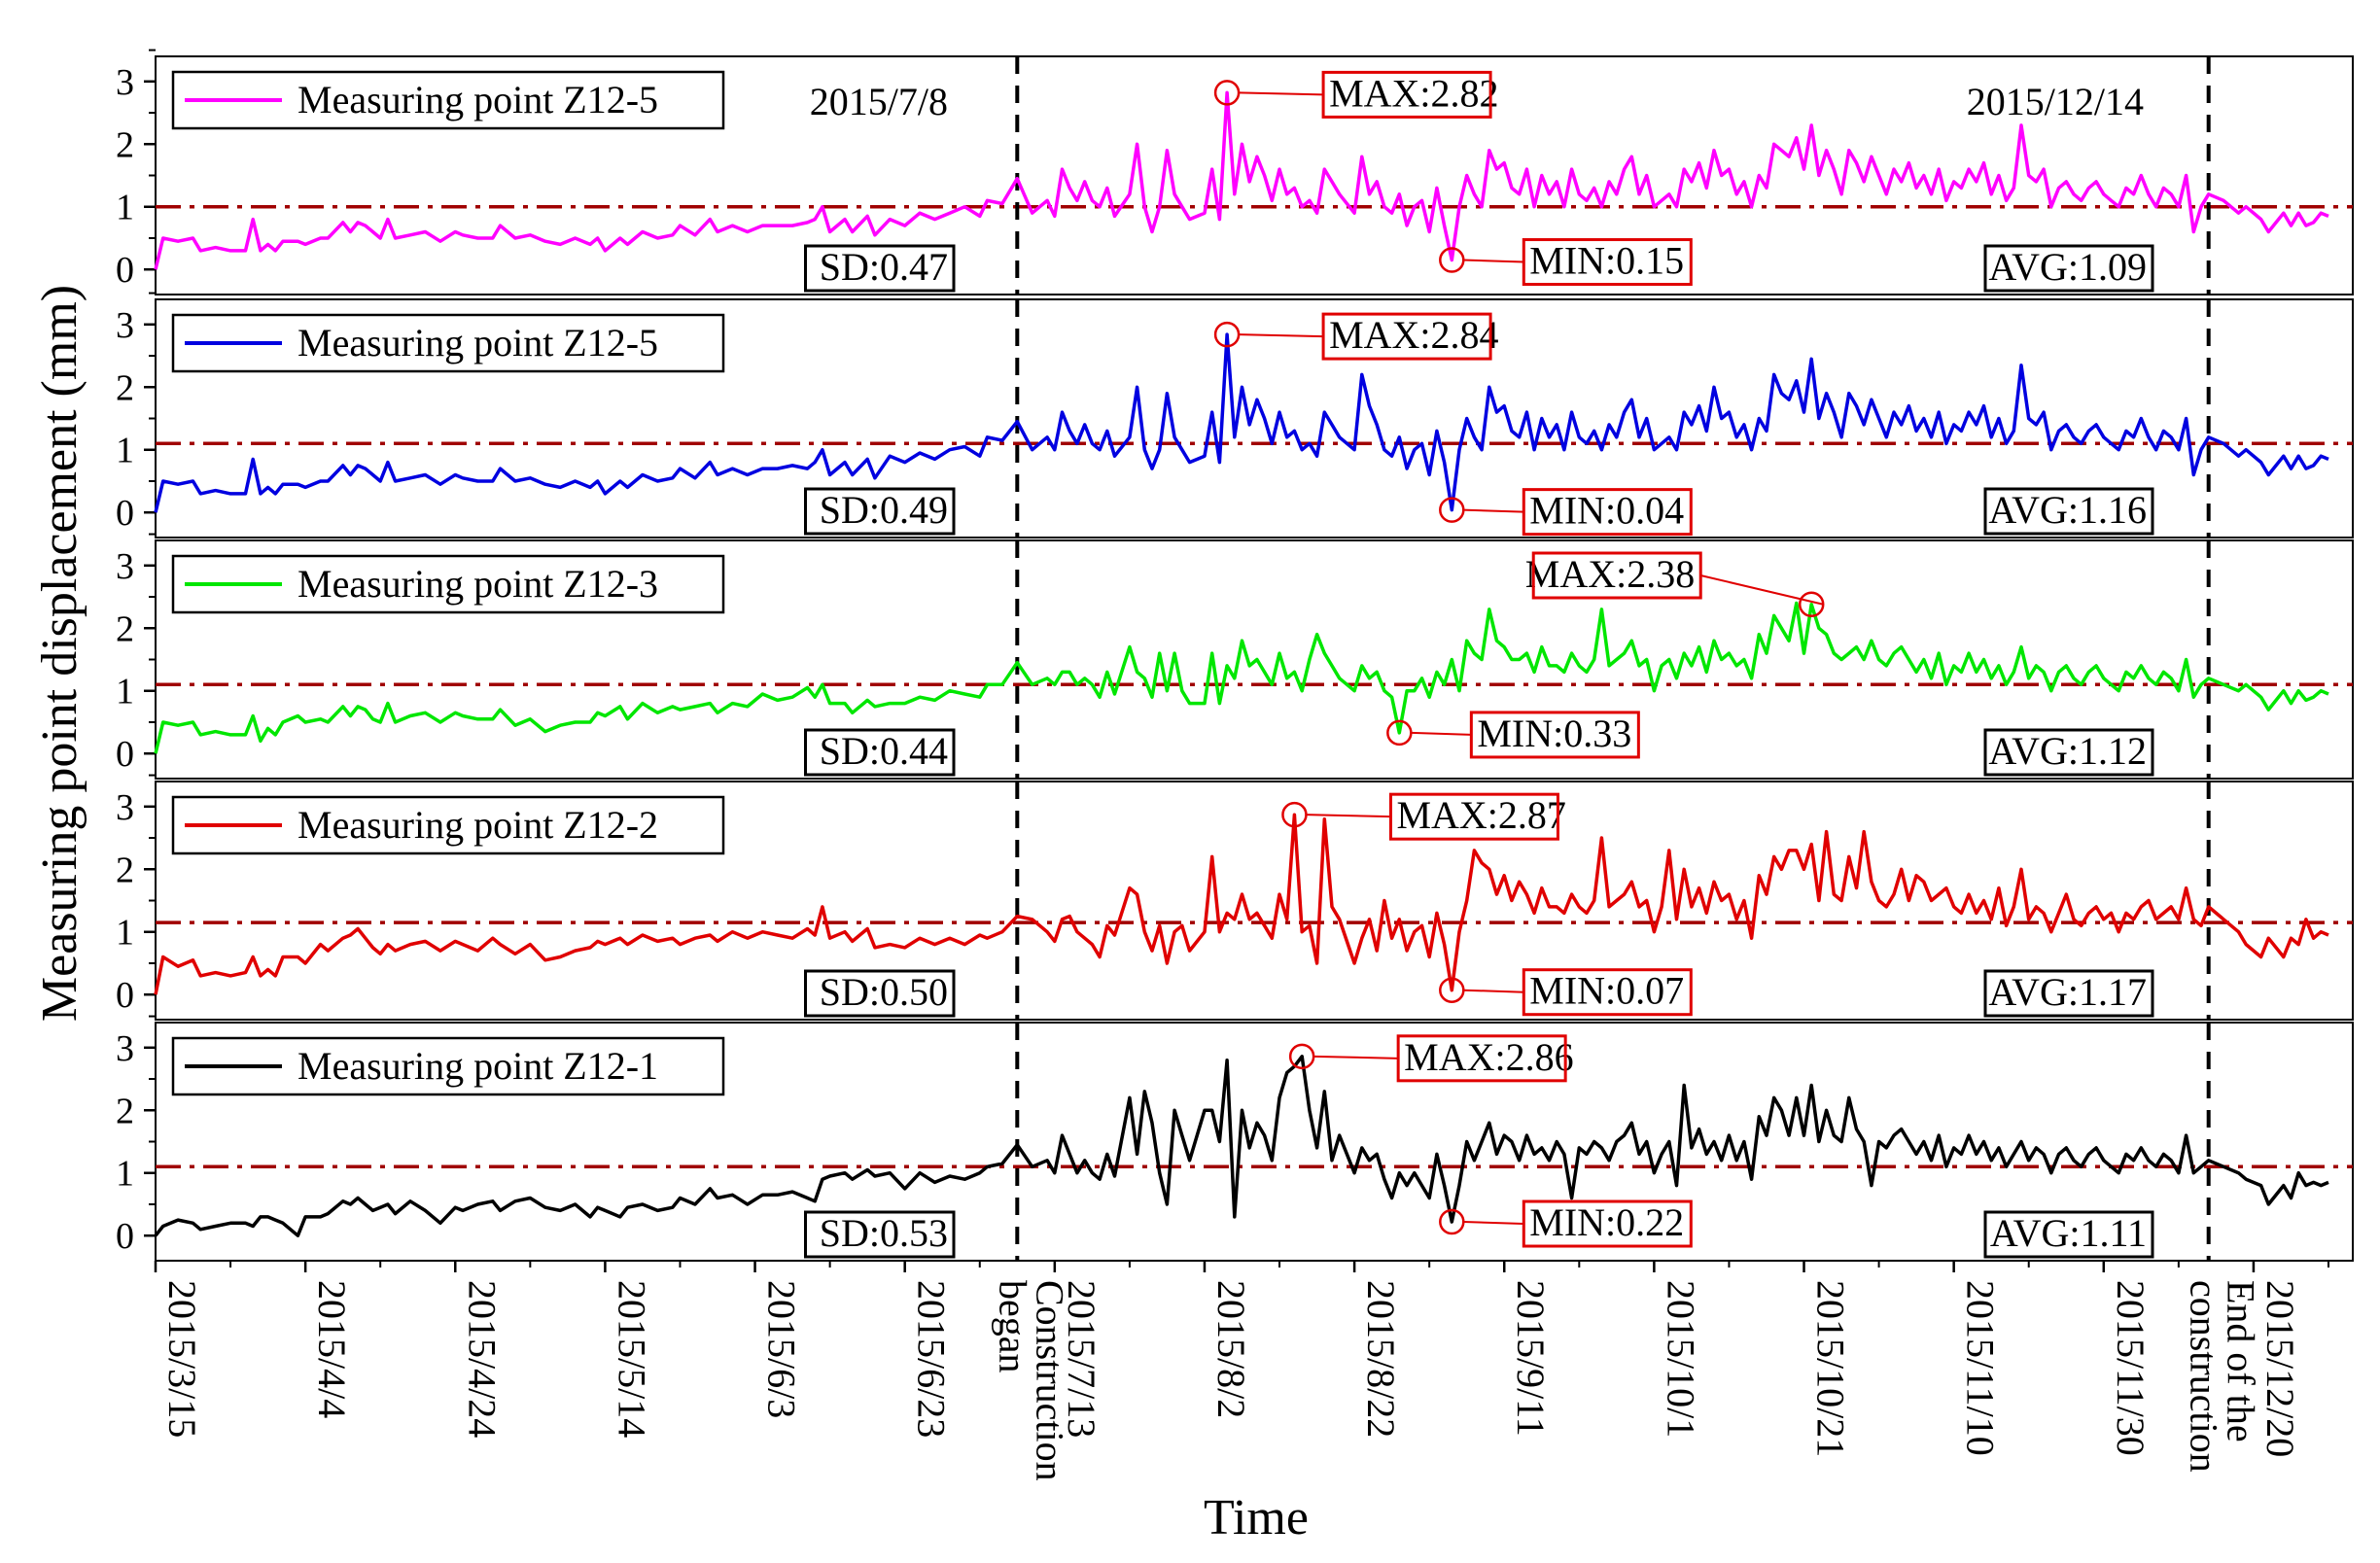  What do you see at coordinates (884, 1233) in the screenshot?
I see `sd-label-text: SD:0.53` at bounding box center [884, 1233].